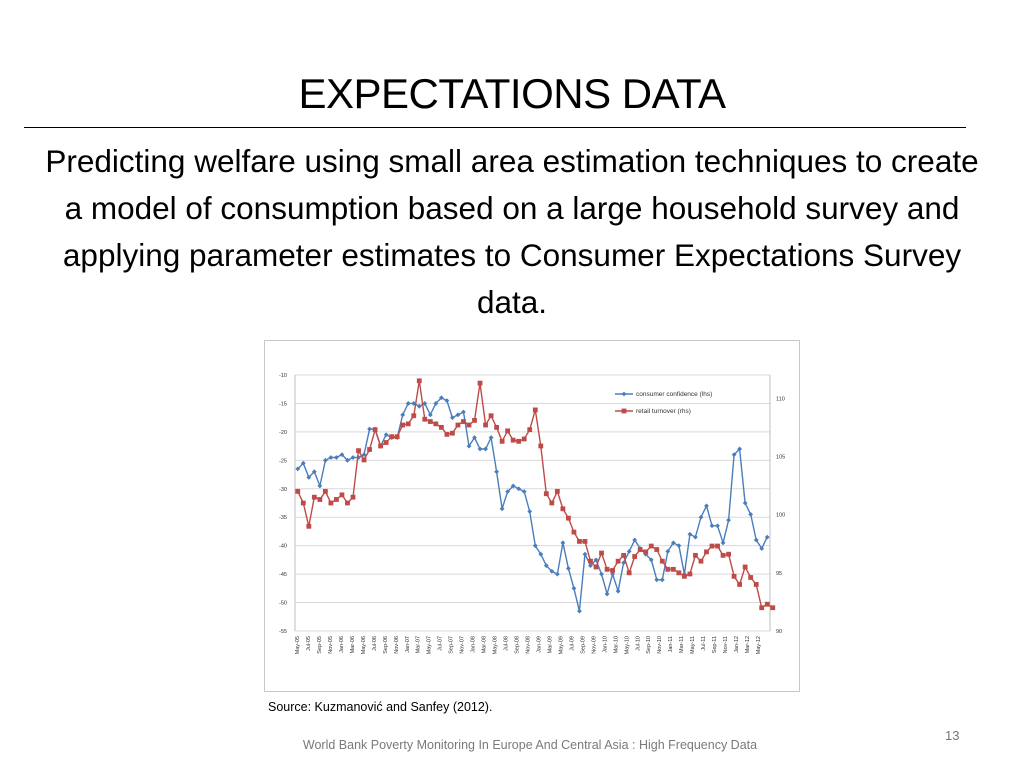 The width and height of the screenshot is (1024, 768). What do you see at coordinates (353, 644) in the screenshot?
I see `x-tick-label: Mar-06` at bounding box center [353, 644].